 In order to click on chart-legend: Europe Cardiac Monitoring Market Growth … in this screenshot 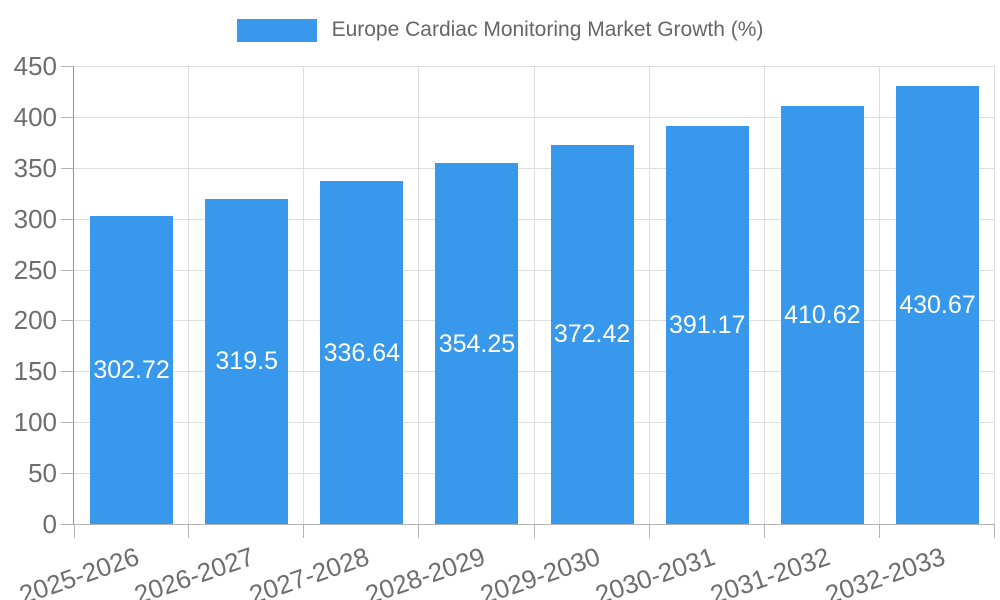, I will do `click(500, 30)`.